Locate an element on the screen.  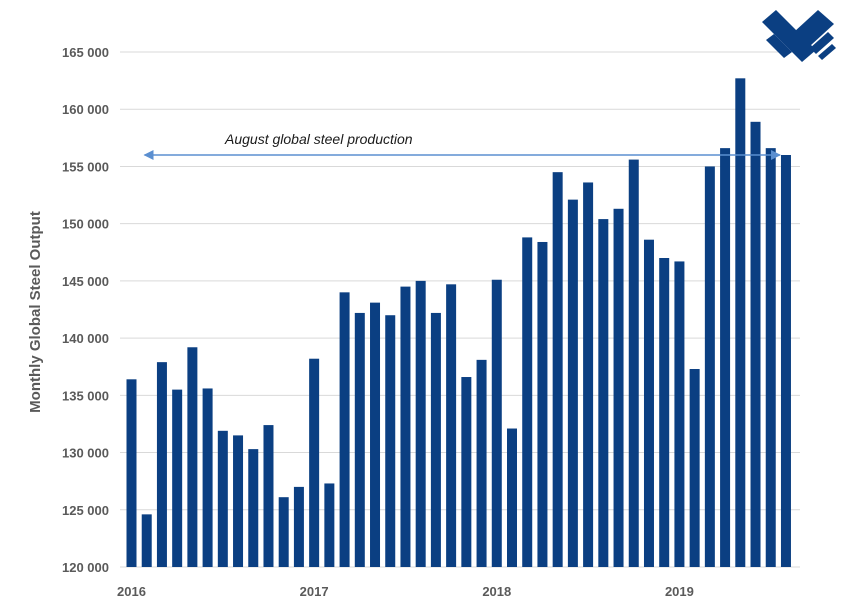
y-tick-label: 125 000 is located at coordinates (85, 510).